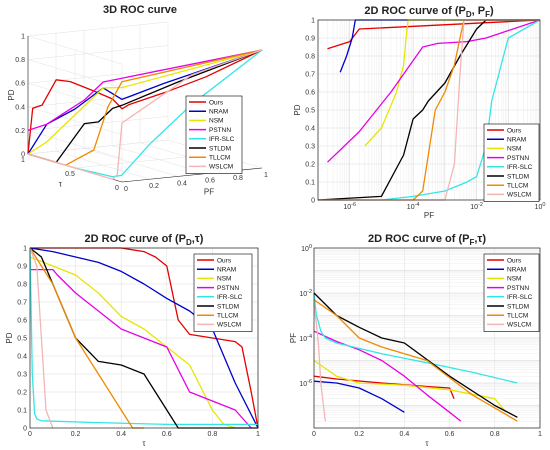 The image size is (550, 450). Describe the element at coordinates (209, 191) in the screenshot. I see `x-axis-label: PF` at that location.